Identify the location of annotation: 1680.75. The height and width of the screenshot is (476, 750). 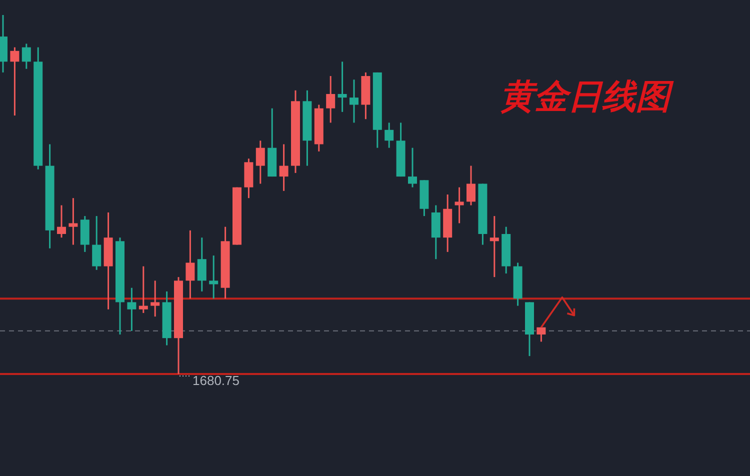
(216, 380).